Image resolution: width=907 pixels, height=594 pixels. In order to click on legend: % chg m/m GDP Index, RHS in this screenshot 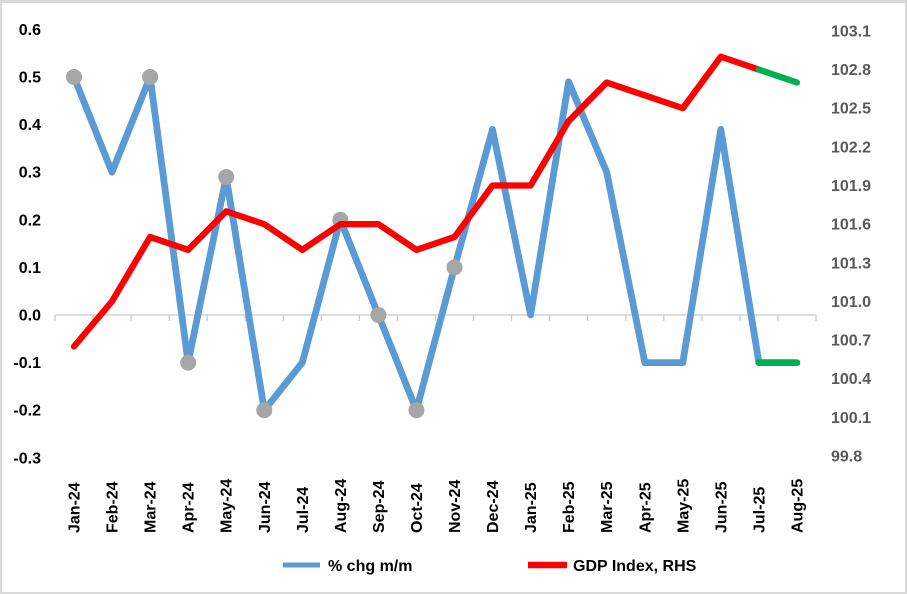, I will do `click(490, 566)`.